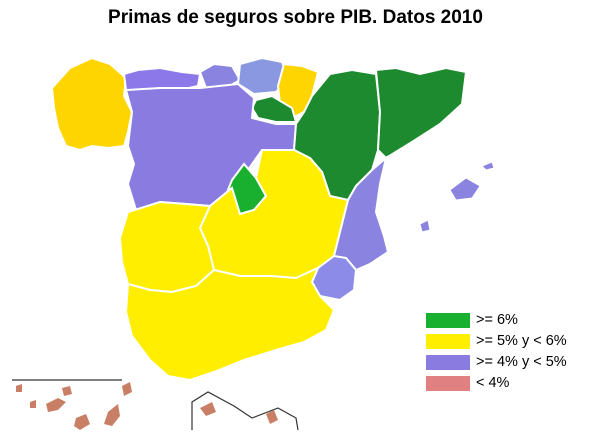  I want to click on legend-swatch-5to6, so click(448, 341).